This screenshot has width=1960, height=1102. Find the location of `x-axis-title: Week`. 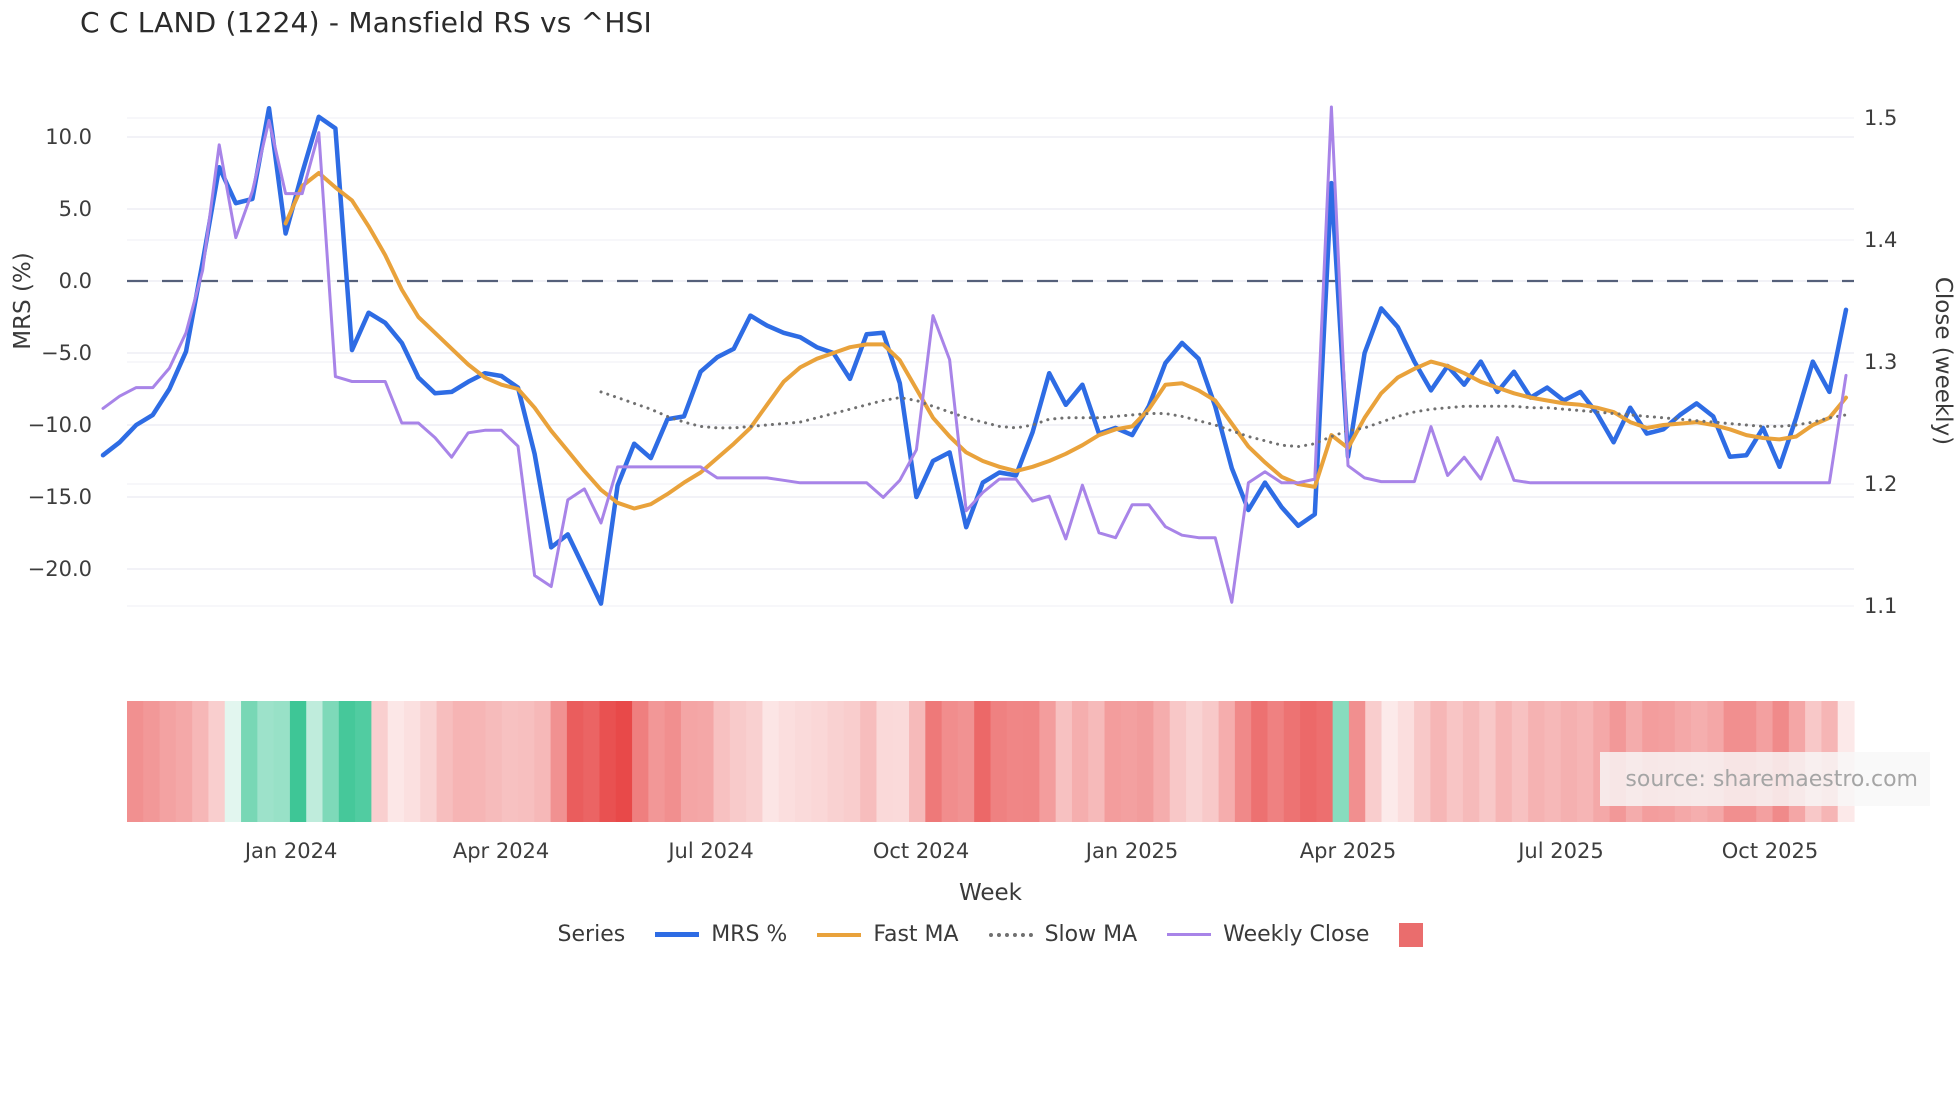

x-axis-title: Week is located at coordinates (990, 893).